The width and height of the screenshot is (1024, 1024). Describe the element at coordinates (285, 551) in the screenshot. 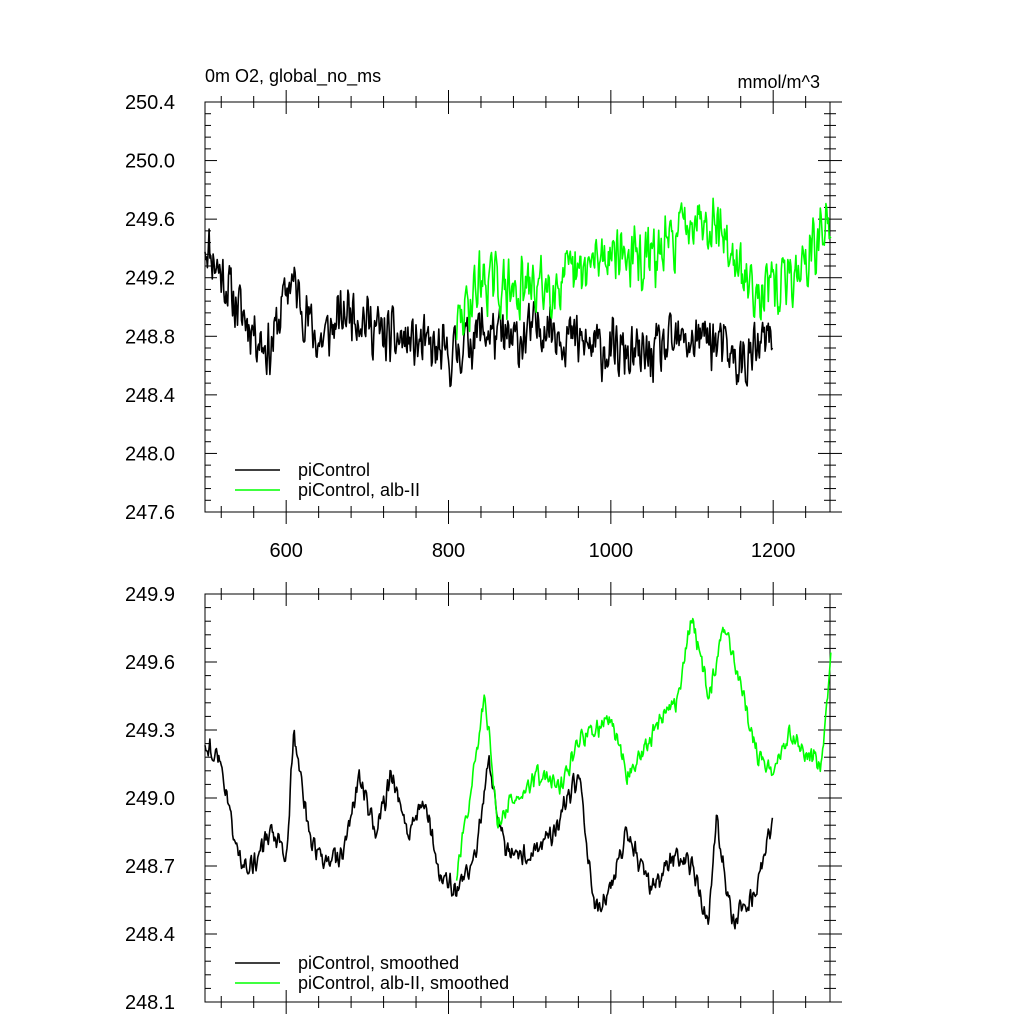

I see `x-tick-label: 600` at that location.